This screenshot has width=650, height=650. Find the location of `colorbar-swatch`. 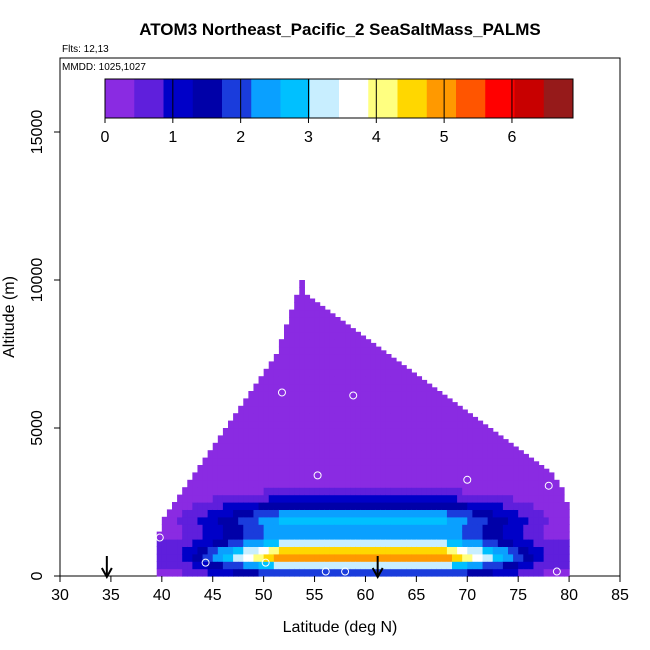

colorbar-swatch is located at coordinates (412, 98).